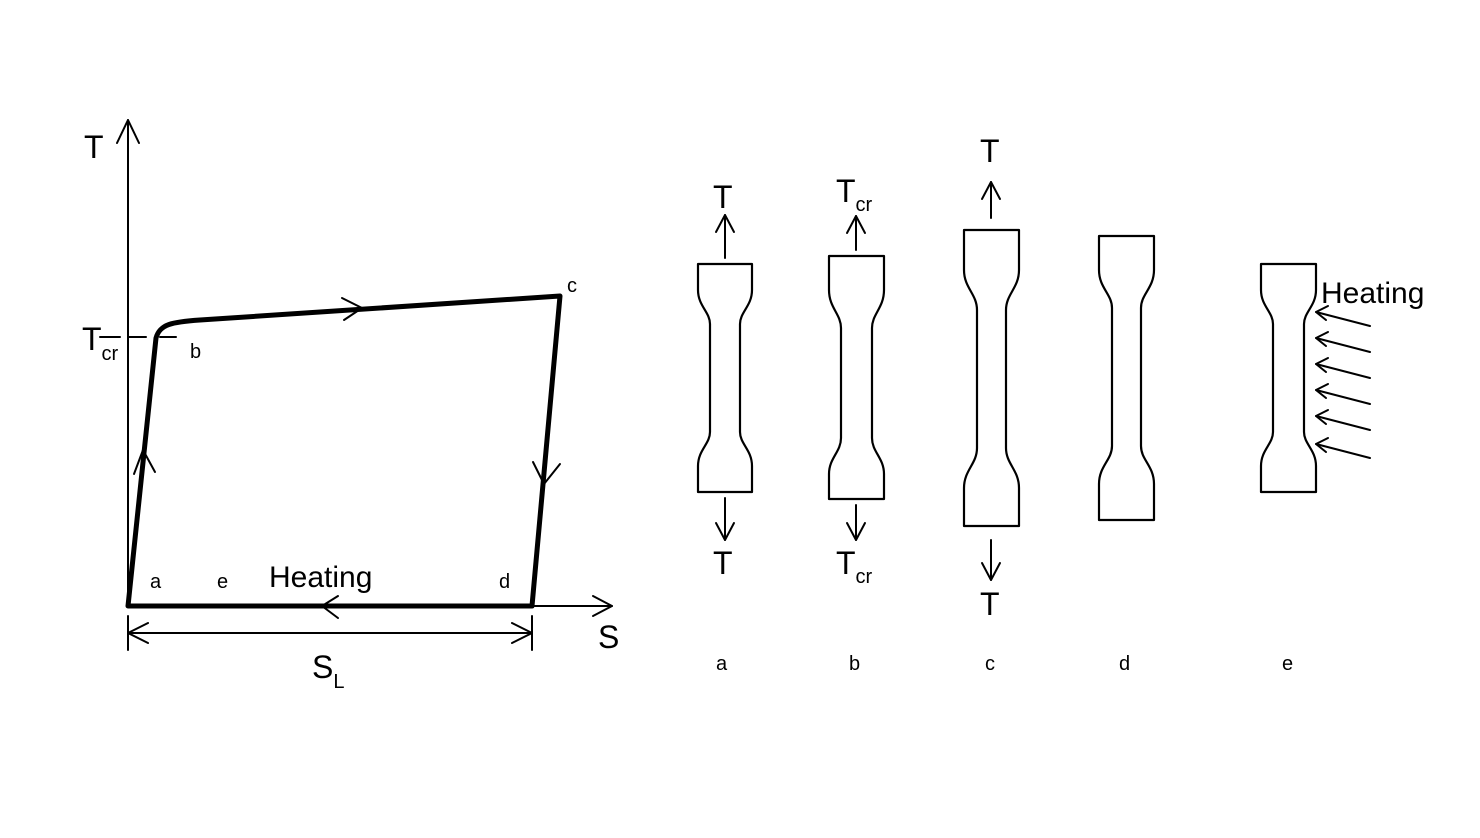 This screenshot has height=838, width=1480. I want to click on arrow-unloading-down, so click(546, 473).